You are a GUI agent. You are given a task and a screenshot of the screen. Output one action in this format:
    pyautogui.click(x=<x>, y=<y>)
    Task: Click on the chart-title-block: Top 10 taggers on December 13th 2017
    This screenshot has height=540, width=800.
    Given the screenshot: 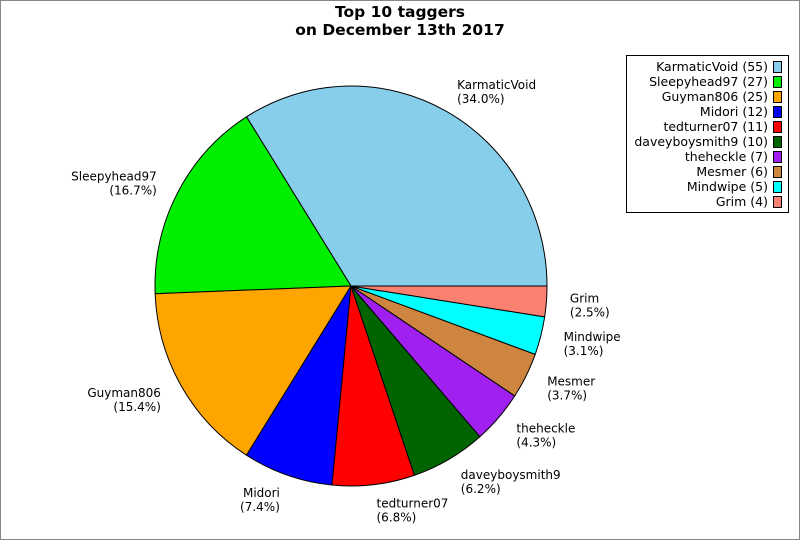 What is the action you would take?
    pyautogui.click(x=400, y=21)
    